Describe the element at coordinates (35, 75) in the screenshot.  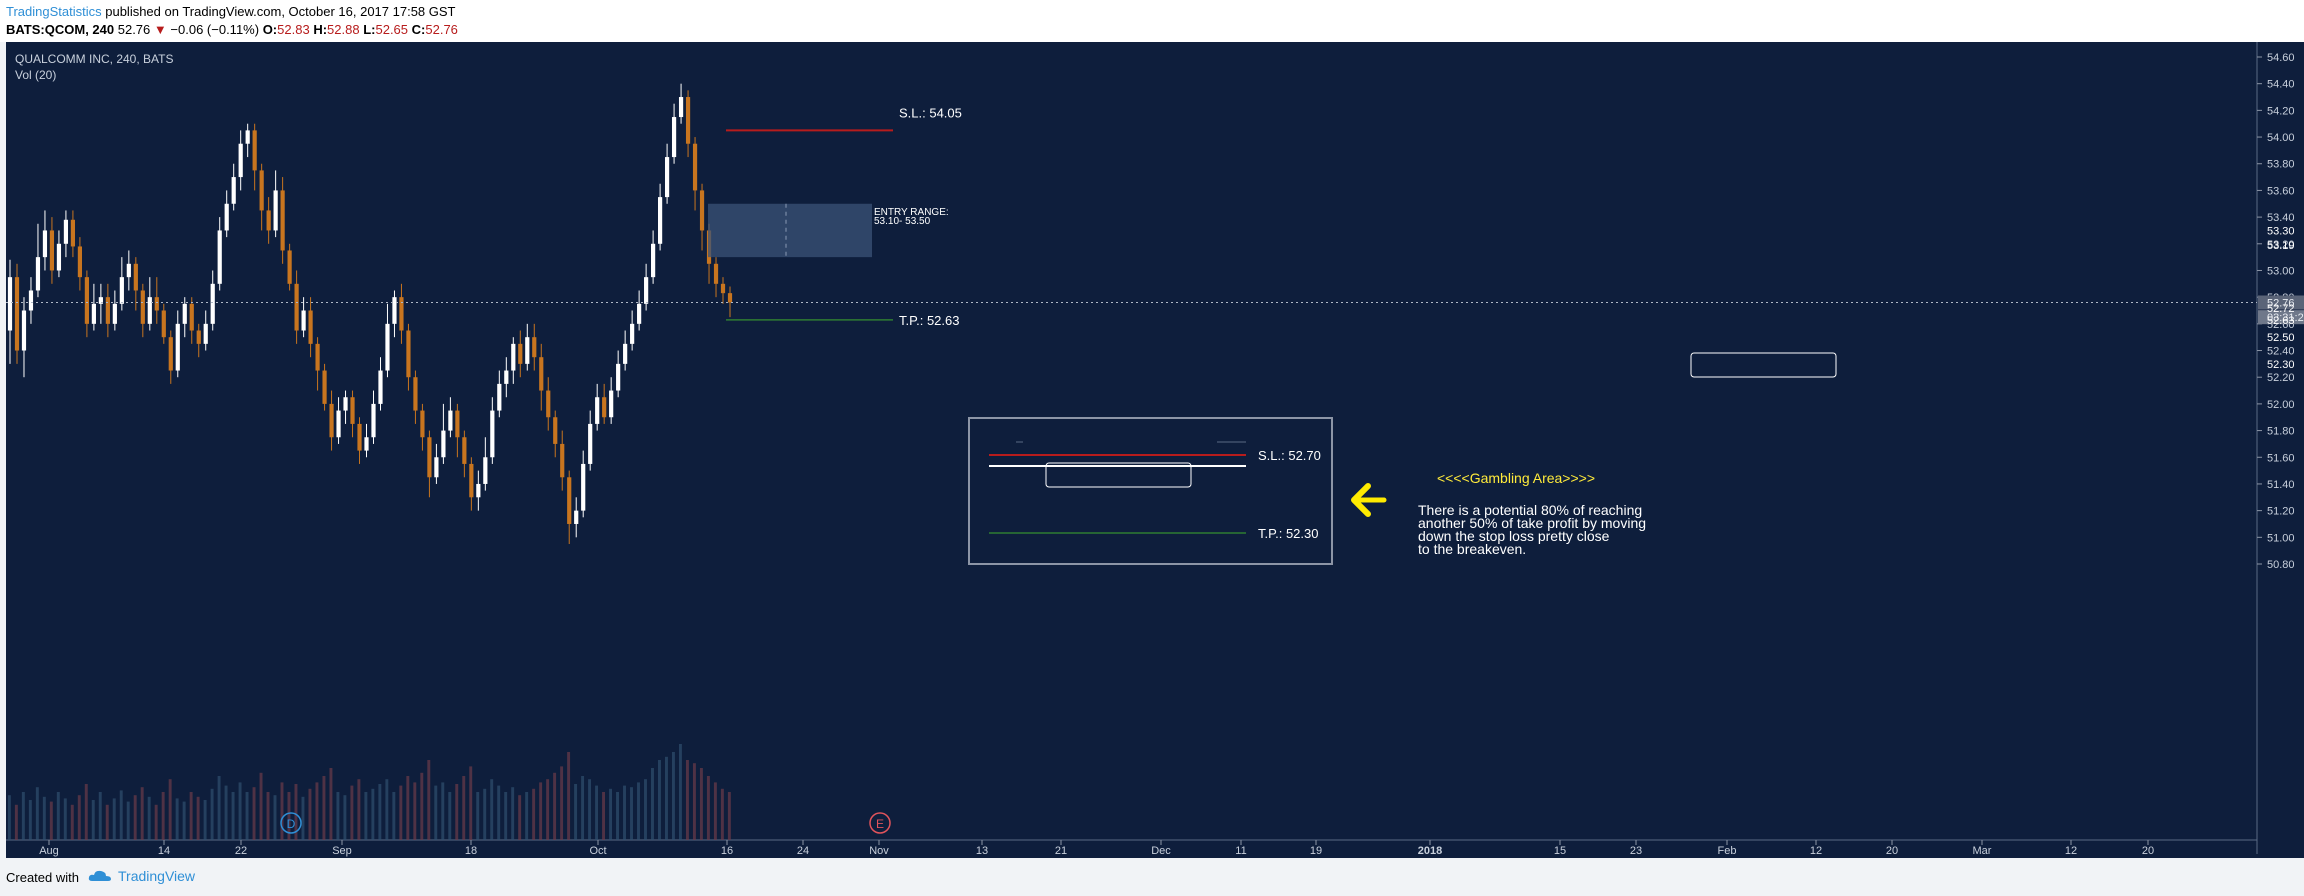
I see `vol-legend: Vol (20)` at that location.